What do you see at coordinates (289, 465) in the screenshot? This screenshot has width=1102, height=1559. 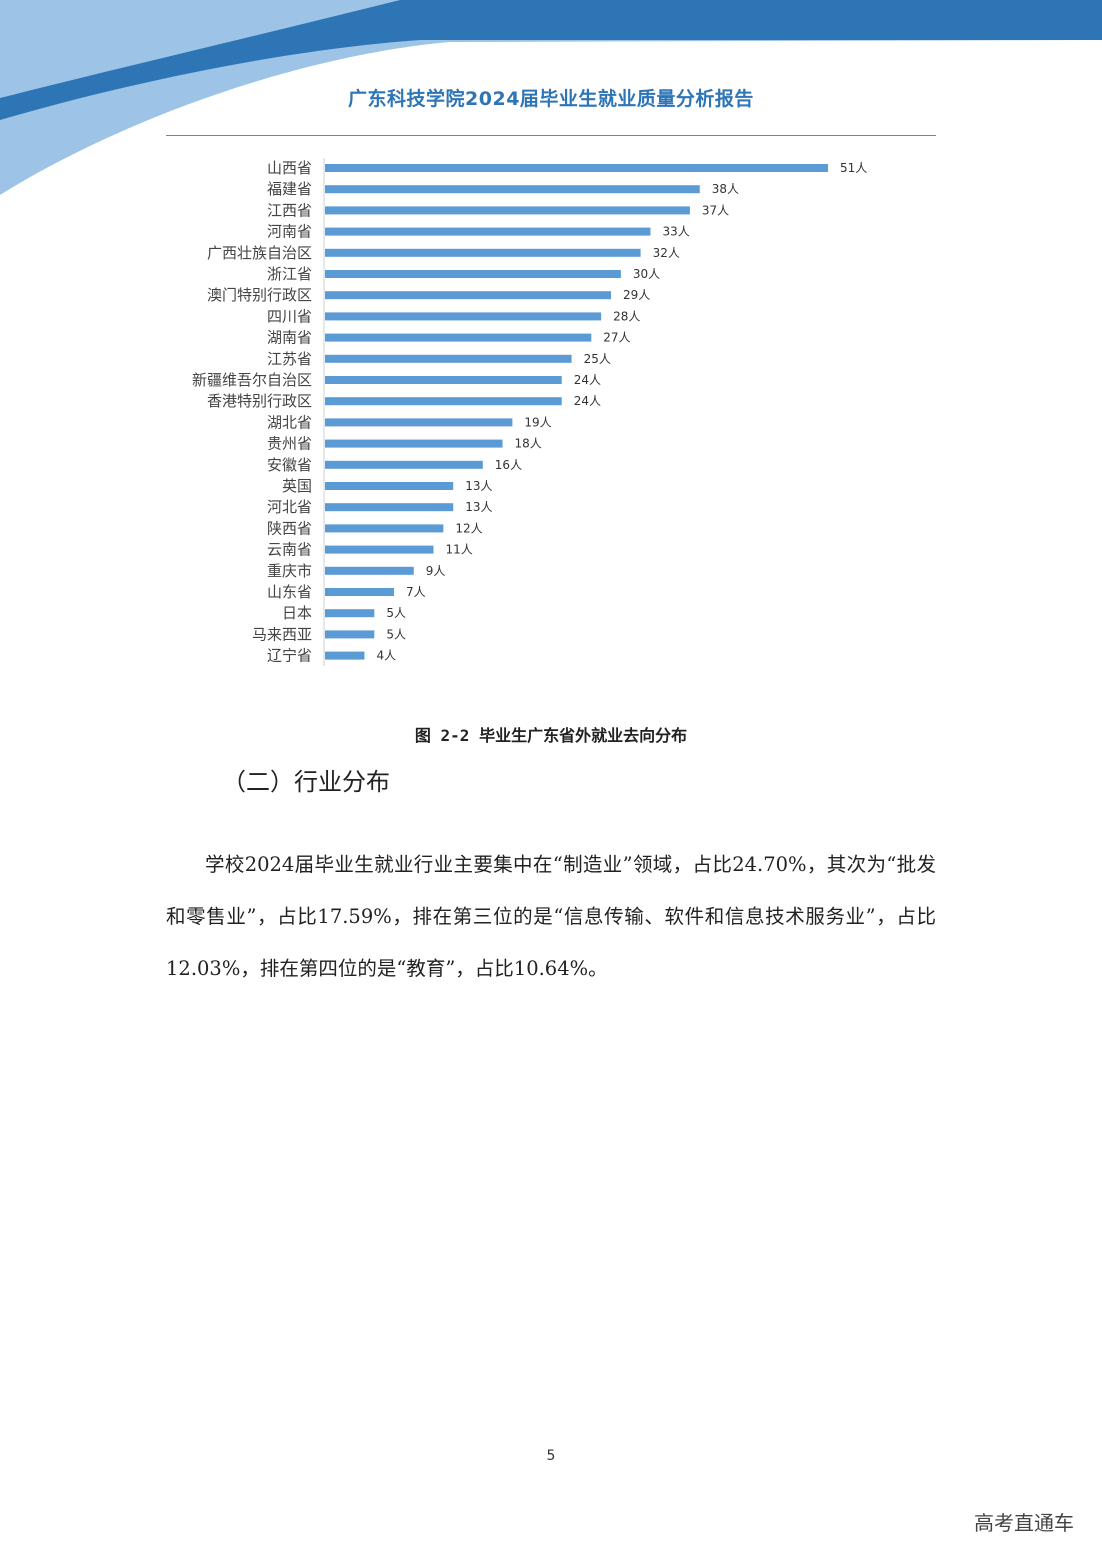 I see `chart-category-label: 安徽省` at bounding box center [289, 465].